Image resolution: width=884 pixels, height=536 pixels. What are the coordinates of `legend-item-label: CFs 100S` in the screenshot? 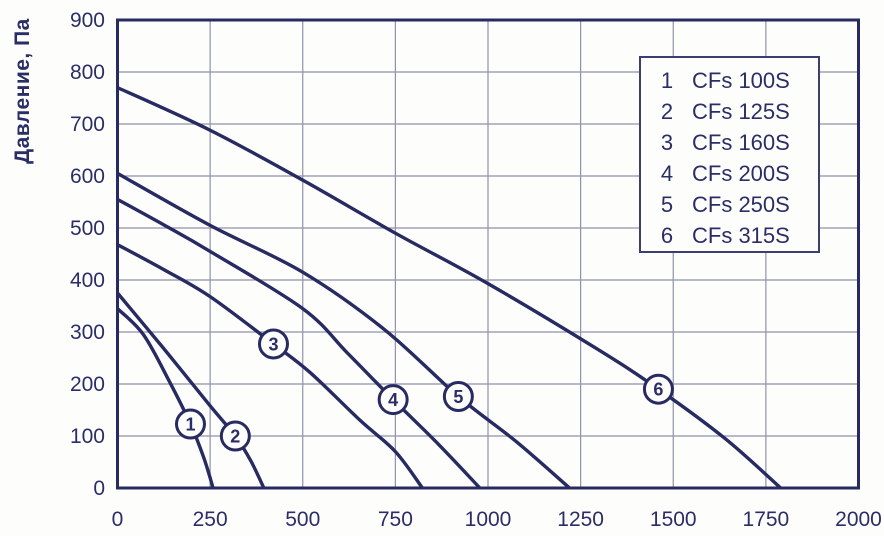 It's located at (741, 80).